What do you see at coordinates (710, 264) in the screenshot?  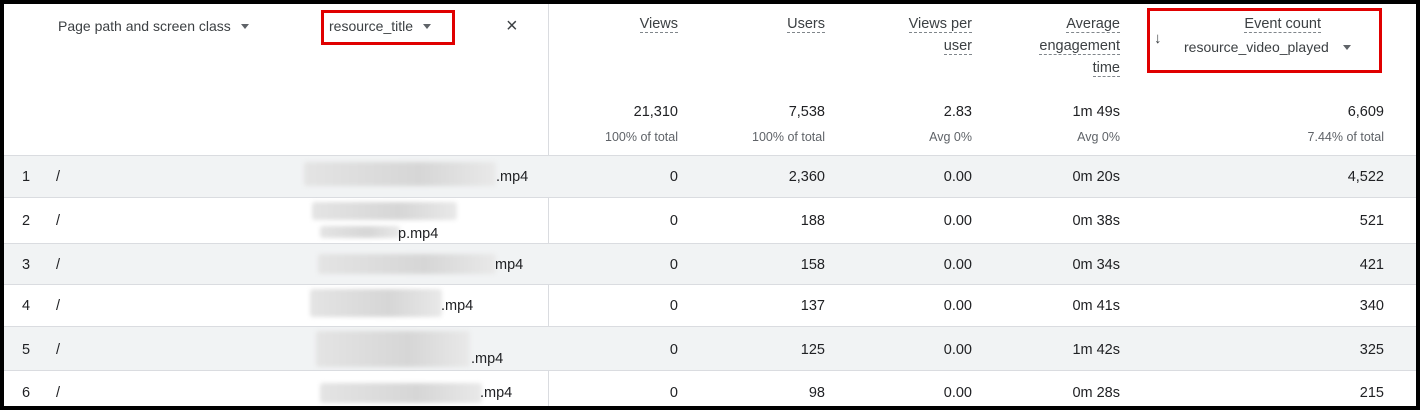 I see `table-row: 3 / mp4 0 158 0.00 0m 34s 421` at bounding box center [710, 264].